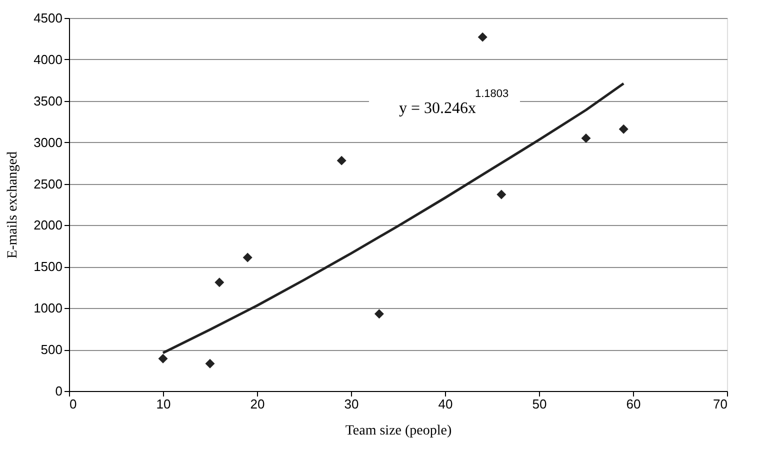  Describe the element at coordinates (73, 404) in the screenshot. I see `x-tick-label: 0` at that location.